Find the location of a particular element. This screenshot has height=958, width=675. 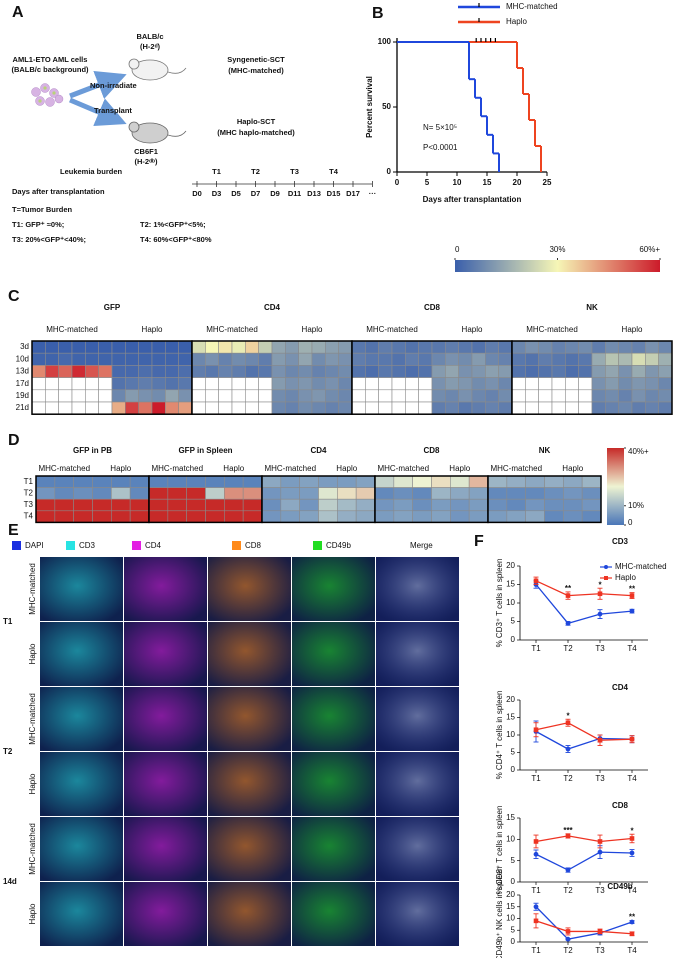

strain-label: (H-2ᵈᵇ) is located at coordinates (146, 161).